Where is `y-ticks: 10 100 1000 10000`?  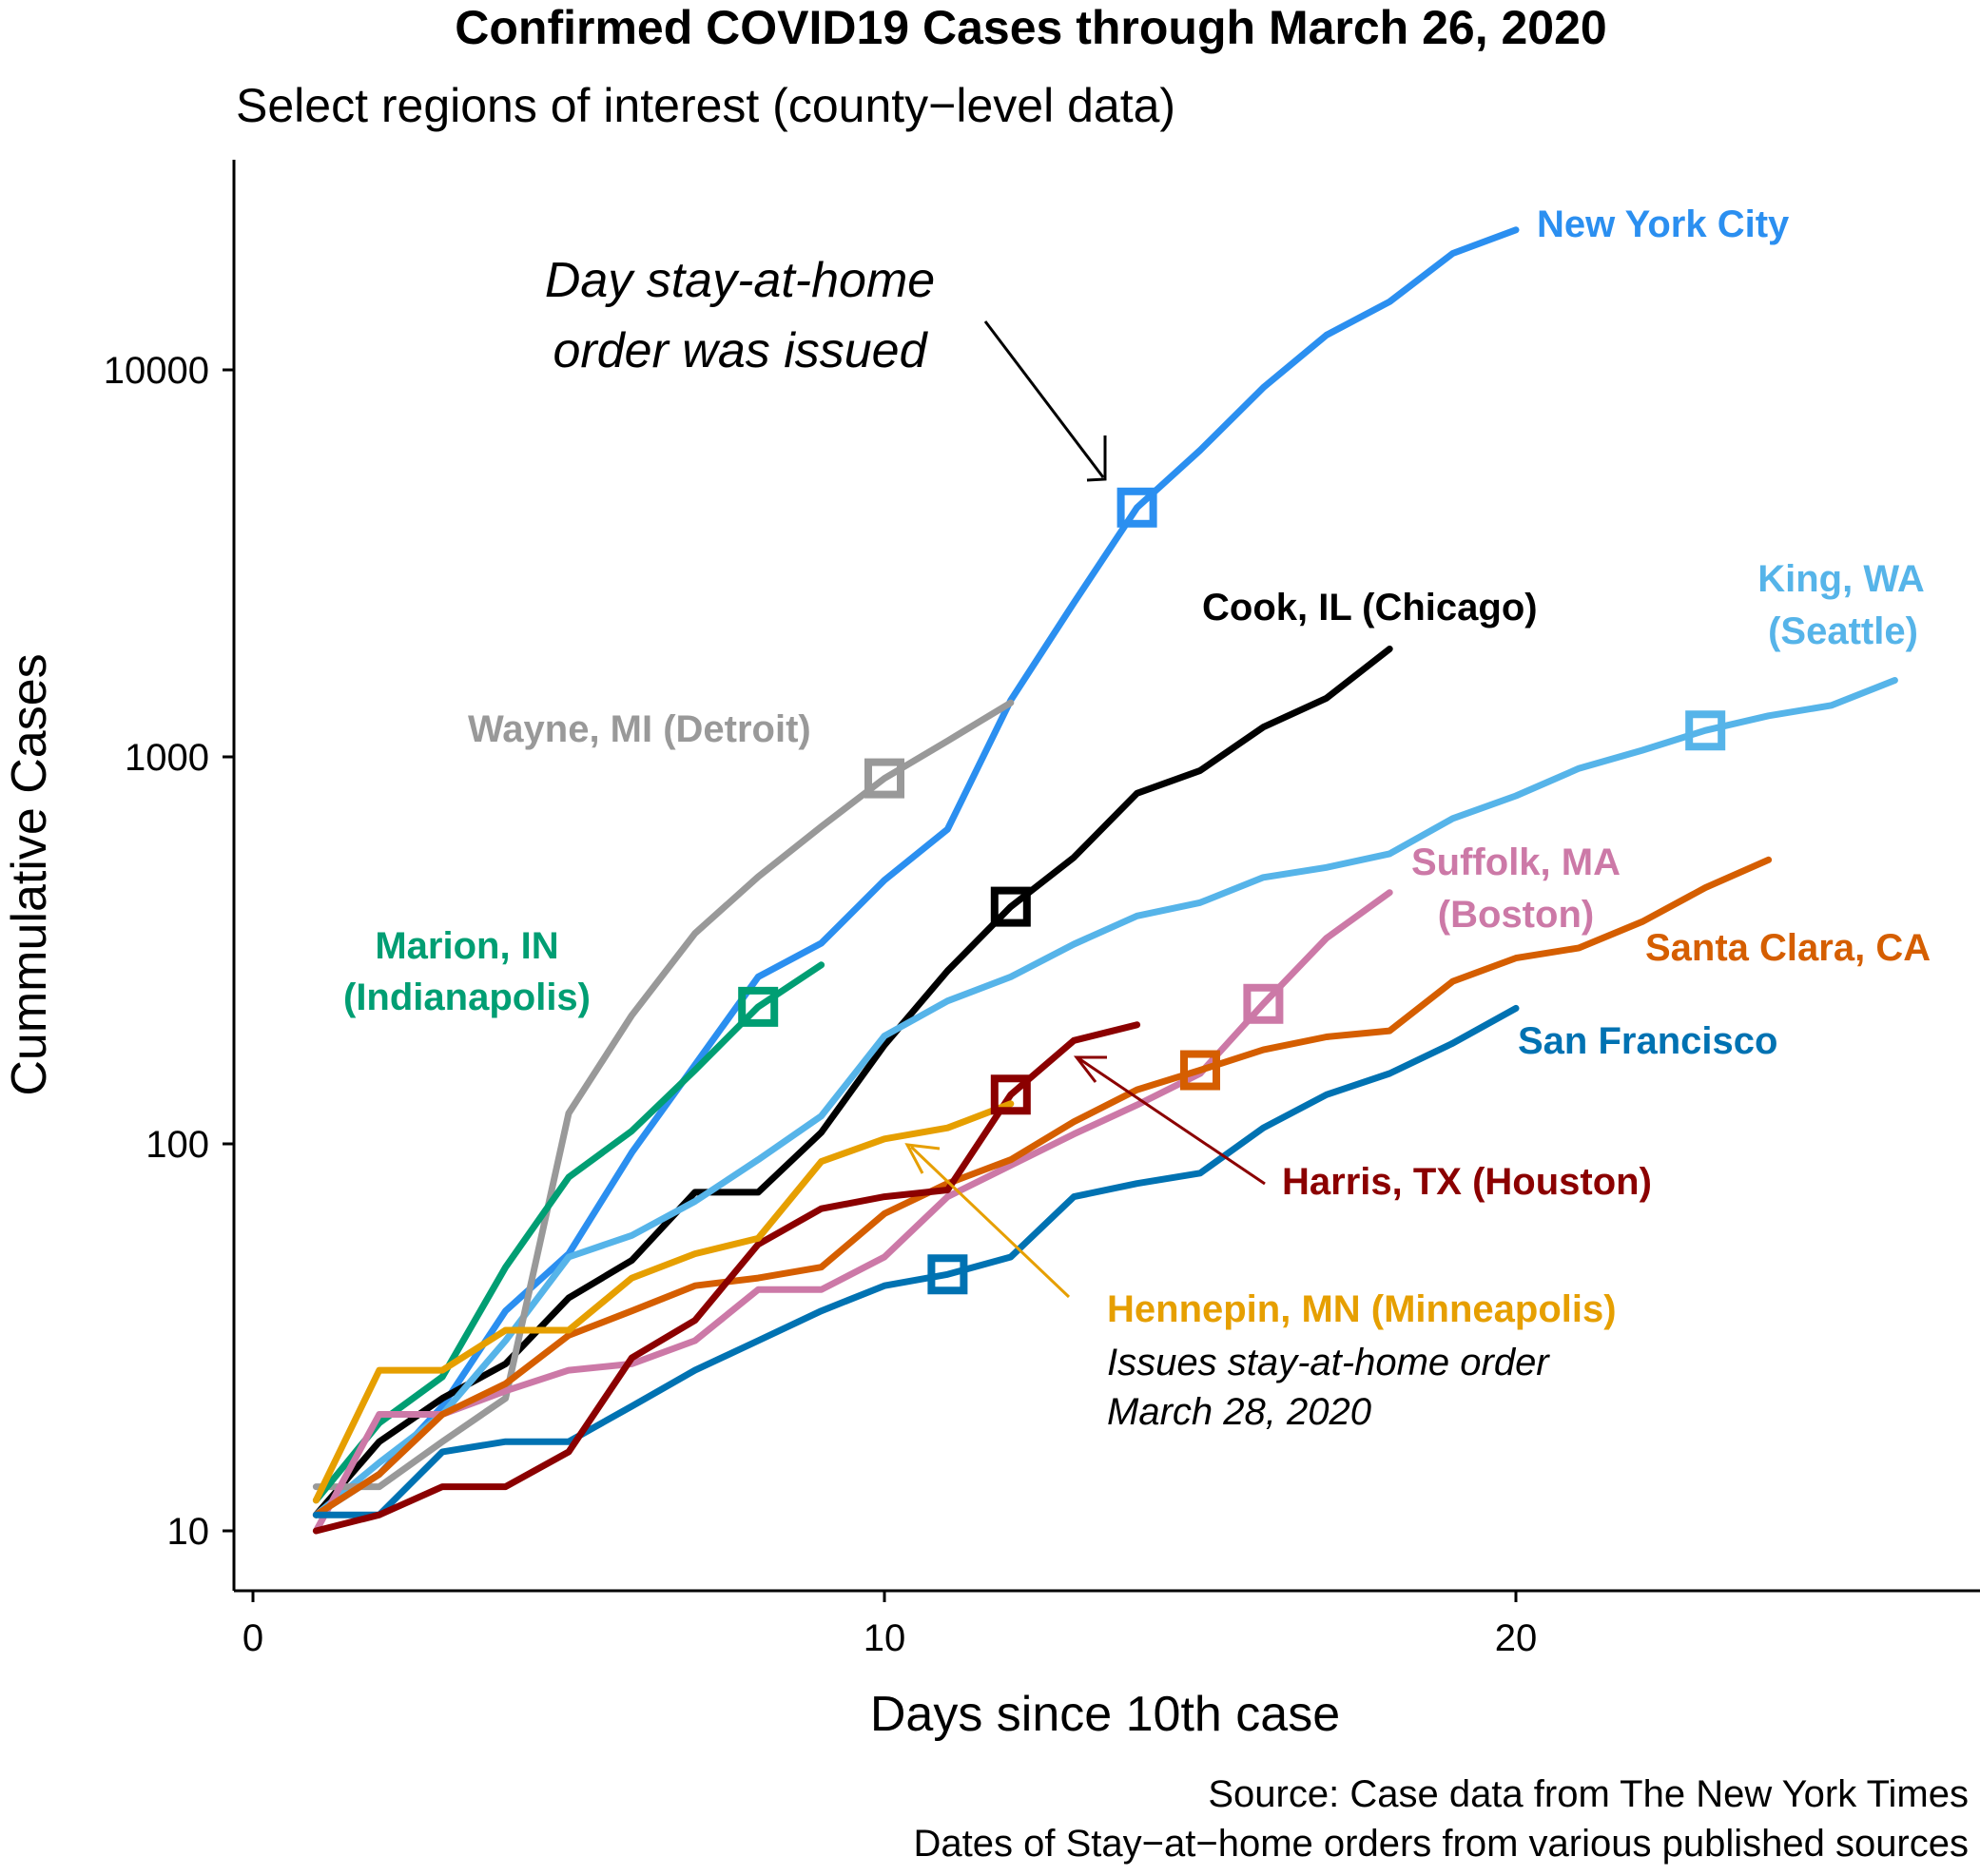 y-ticks: 10 100 1000 10000 is located at coordinates (169, 951).